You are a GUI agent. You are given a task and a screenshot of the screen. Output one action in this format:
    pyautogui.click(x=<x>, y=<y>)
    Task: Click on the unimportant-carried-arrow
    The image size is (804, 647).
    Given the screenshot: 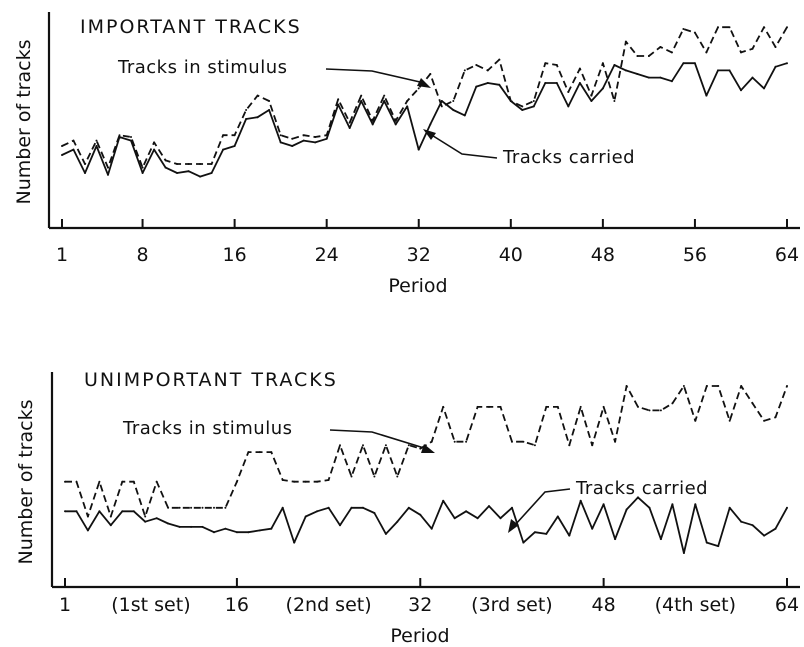 What is the action you would take?
    pyautogui.click(x=542, y=507)
    